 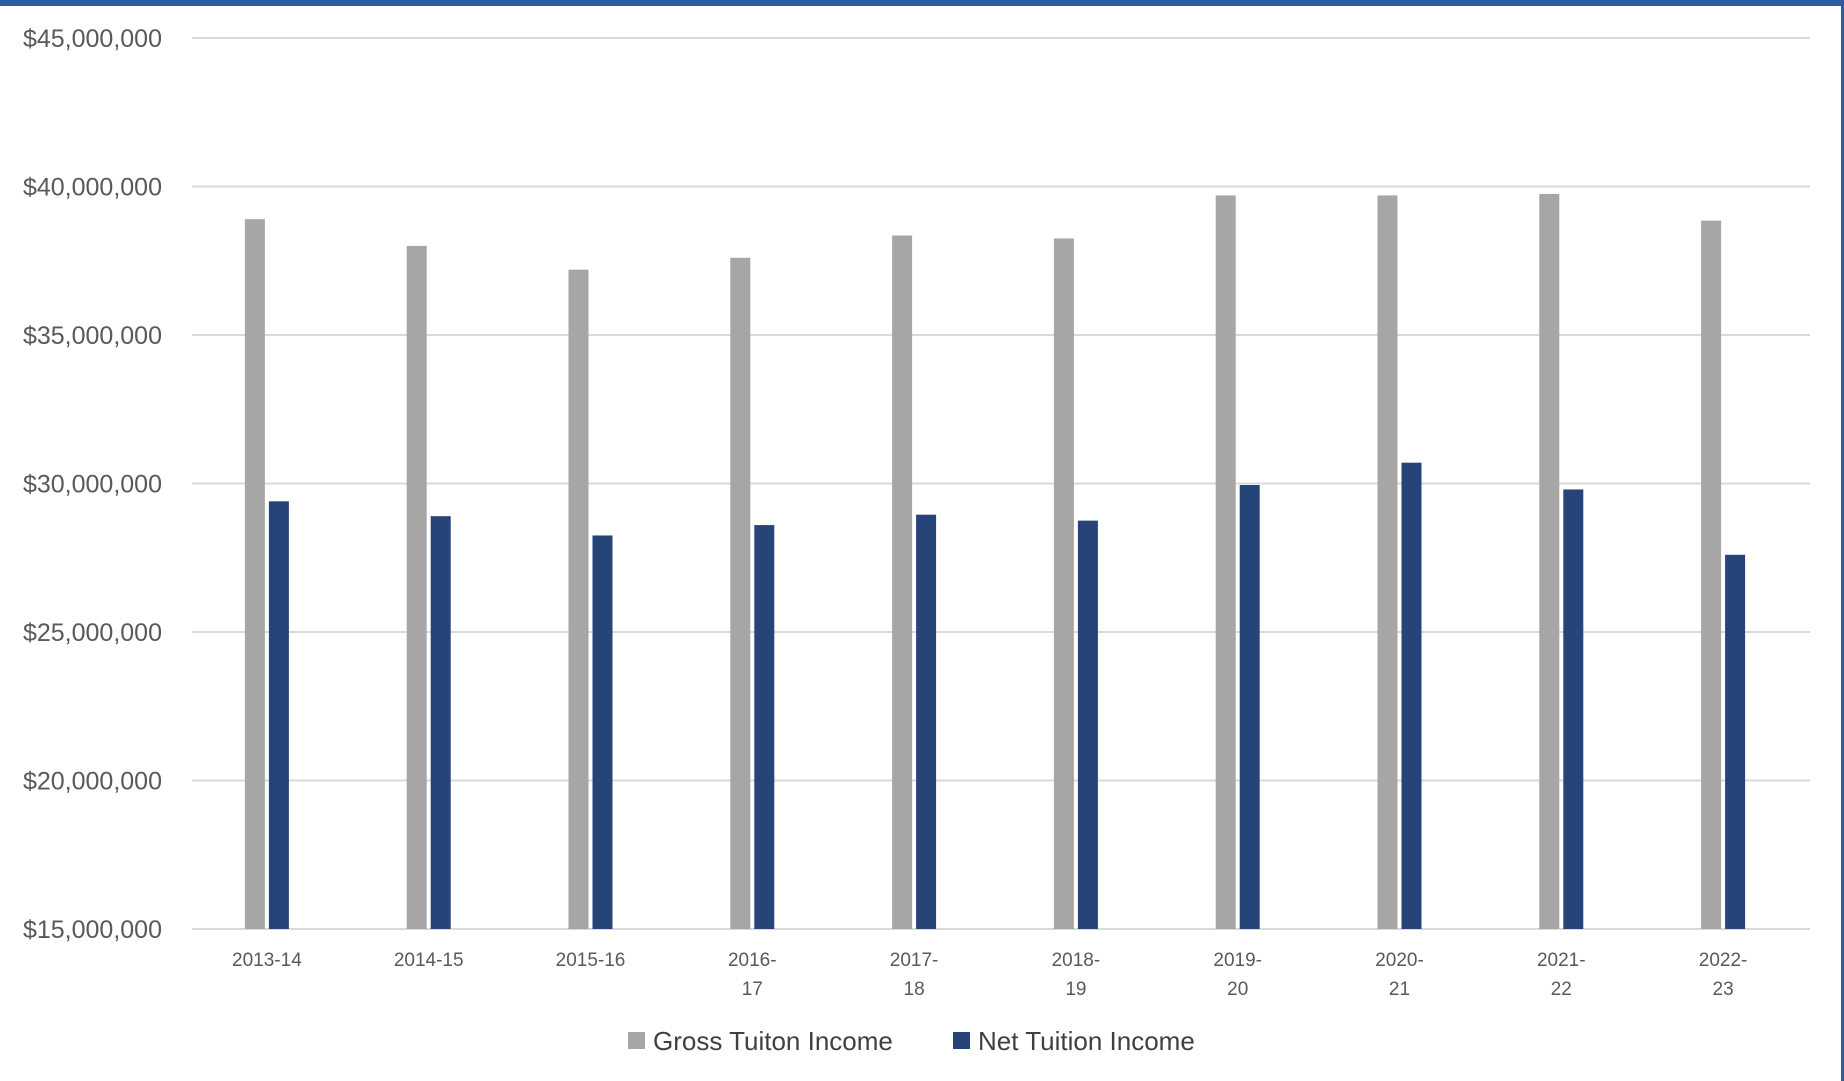 What do you see at coordinates (591, 960) in the screenshot?
I see `x-tick-label: 2015-16` at bounding box center [591, 960].